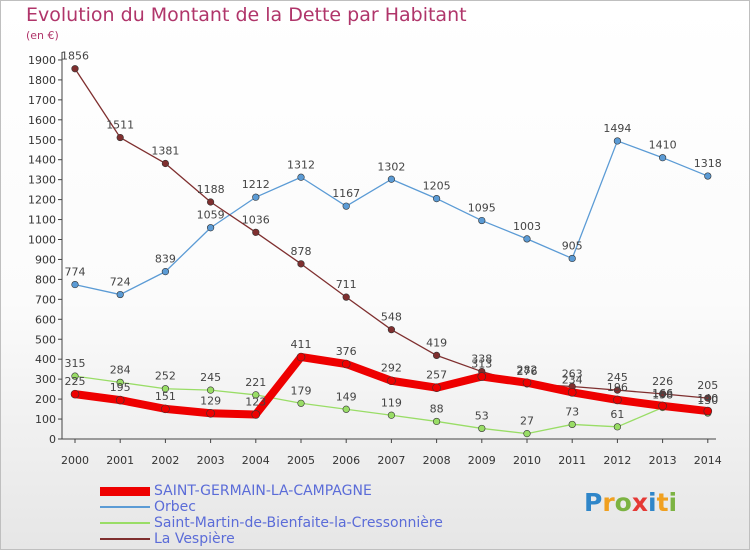 Image resolution: width=750 pixels, height=550 pixels. I want to click on x-tick-label: 2005, so click(301, 460).